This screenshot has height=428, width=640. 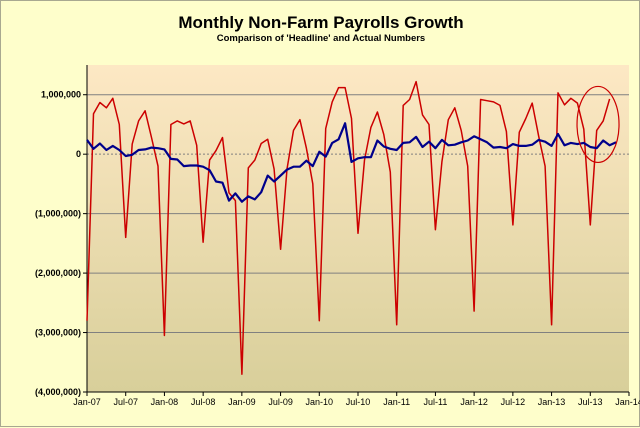 I want to click on x-tick-label-0: Jan-07, so click(x=87, y=402).